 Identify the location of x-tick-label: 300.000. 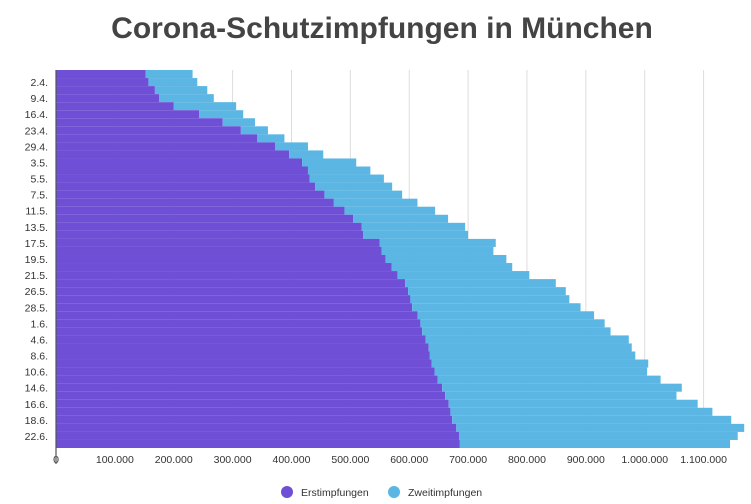
(233, 460).